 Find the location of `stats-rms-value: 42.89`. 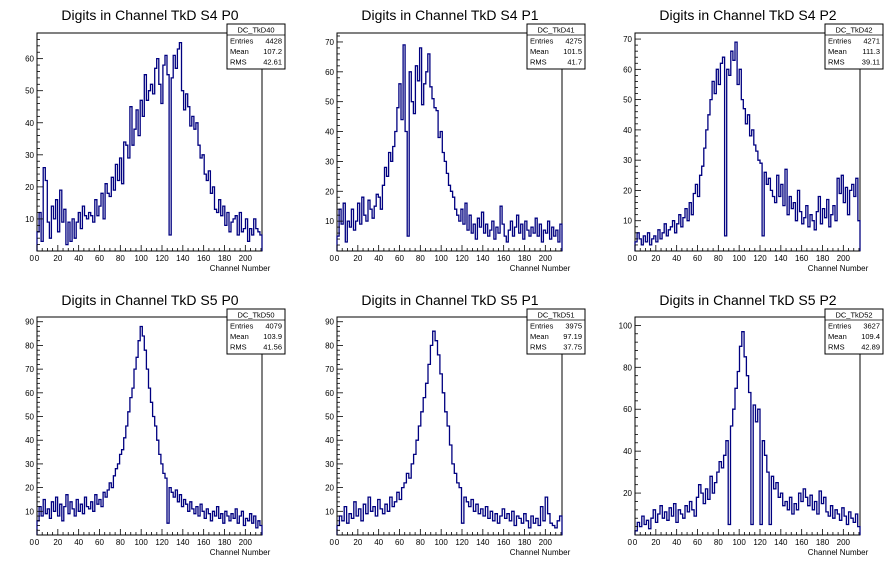

stats-rms-value: 42.89 is located at coordinates (870, 347).